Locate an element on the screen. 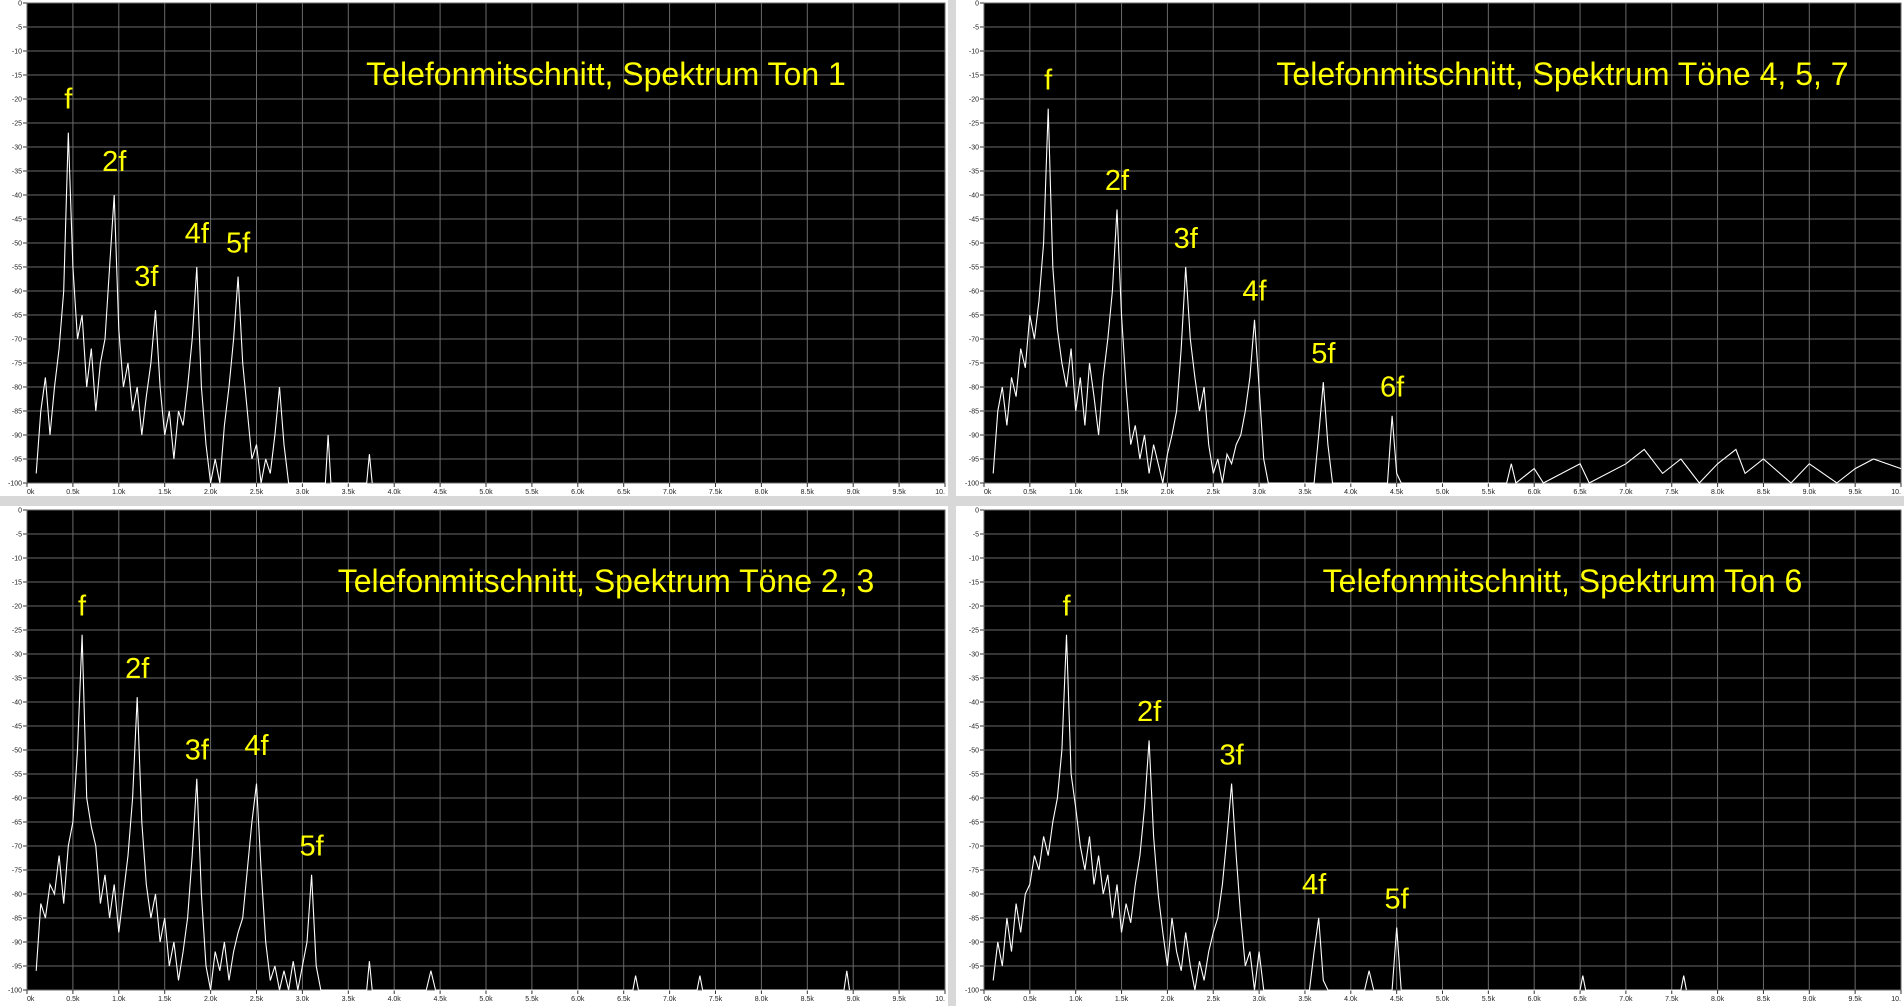 Image resolution: width=1904 pixels, height=1006 pixels. harmonic-label: 3f is located at coordinates (1231, 755).